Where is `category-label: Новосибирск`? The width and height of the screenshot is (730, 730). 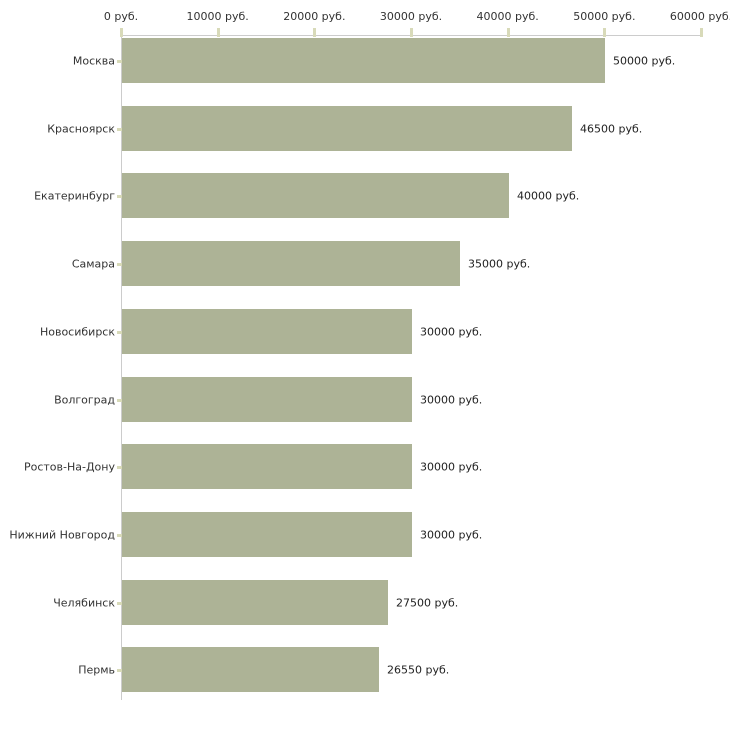 category-label: Новосибирск is located at coordinates (77, 331).